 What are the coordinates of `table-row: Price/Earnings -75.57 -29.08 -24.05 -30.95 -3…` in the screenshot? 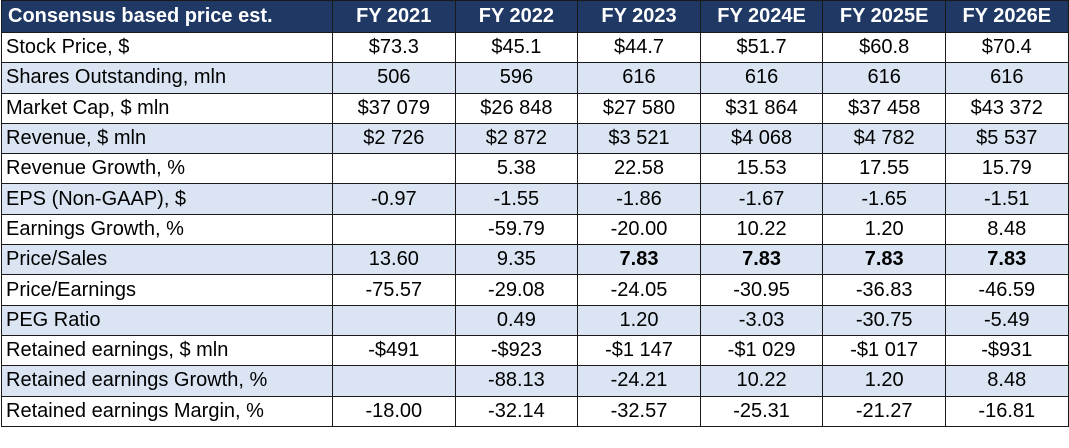 It's located at (535, 290).